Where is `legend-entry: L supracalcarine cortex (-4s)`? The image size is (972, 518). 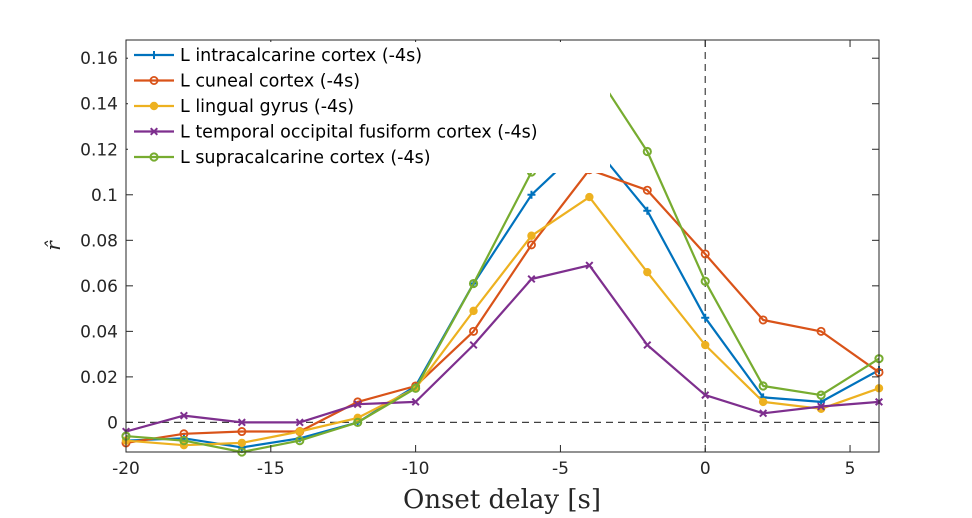 legend-entry: L supracalcarine cortex (-4s) is located at coordinates (282, 158).